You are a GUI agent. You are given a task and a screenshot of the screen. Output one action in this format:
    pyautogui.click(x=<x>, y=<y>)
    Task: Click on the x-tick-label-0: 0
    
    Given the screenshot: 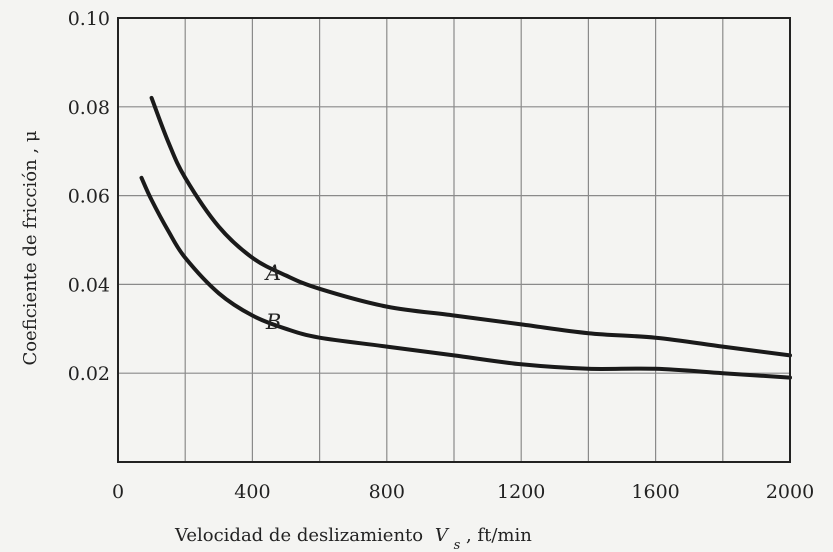 What is the action you would take?
    pyautogui.click(x=118, y=492)
    